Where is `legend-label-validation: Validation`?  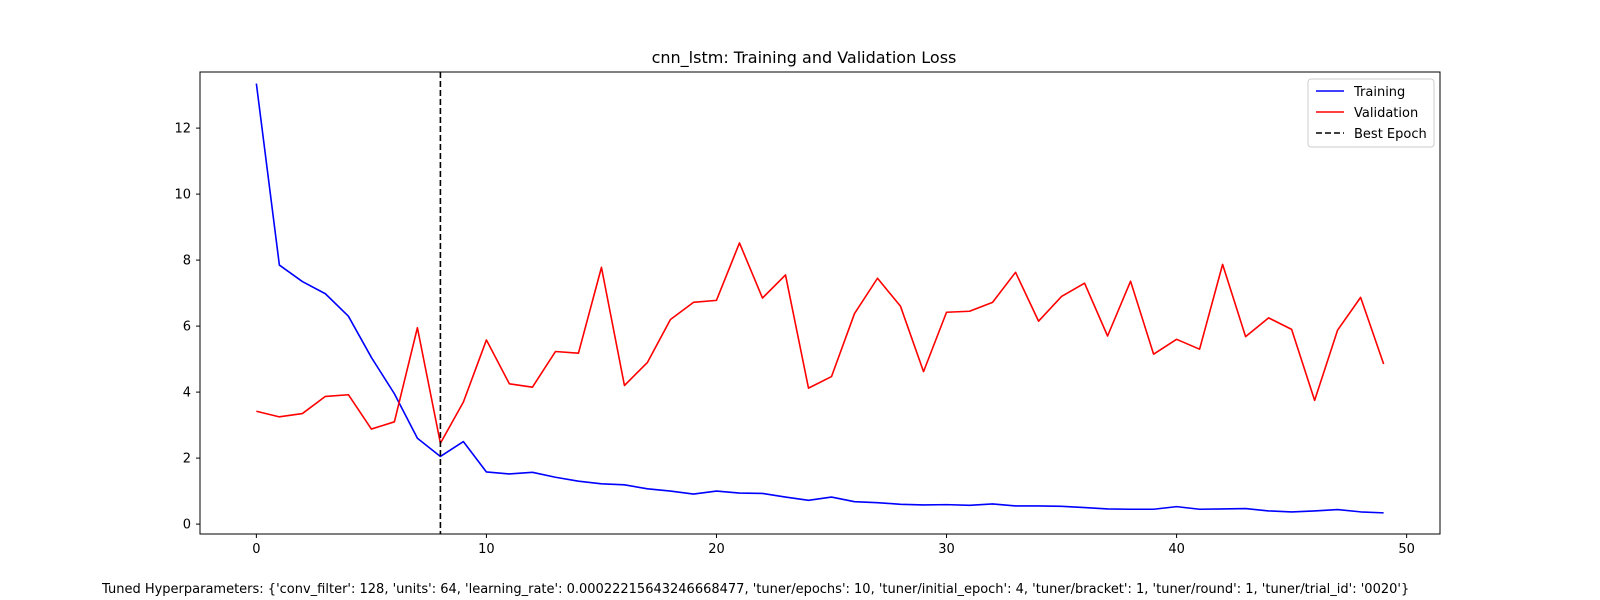 legend-label-validation: Validation is located at coordinates (1386, 113).